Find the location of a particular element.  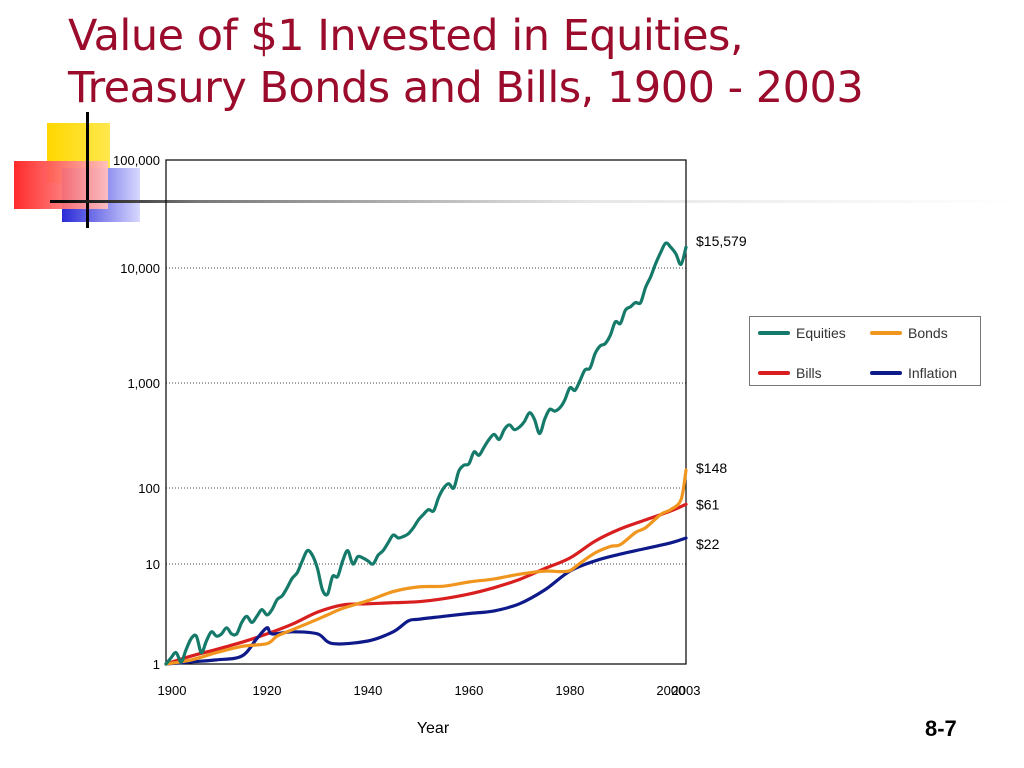

legend-swatch-bills is located at coordinates (774, 373).